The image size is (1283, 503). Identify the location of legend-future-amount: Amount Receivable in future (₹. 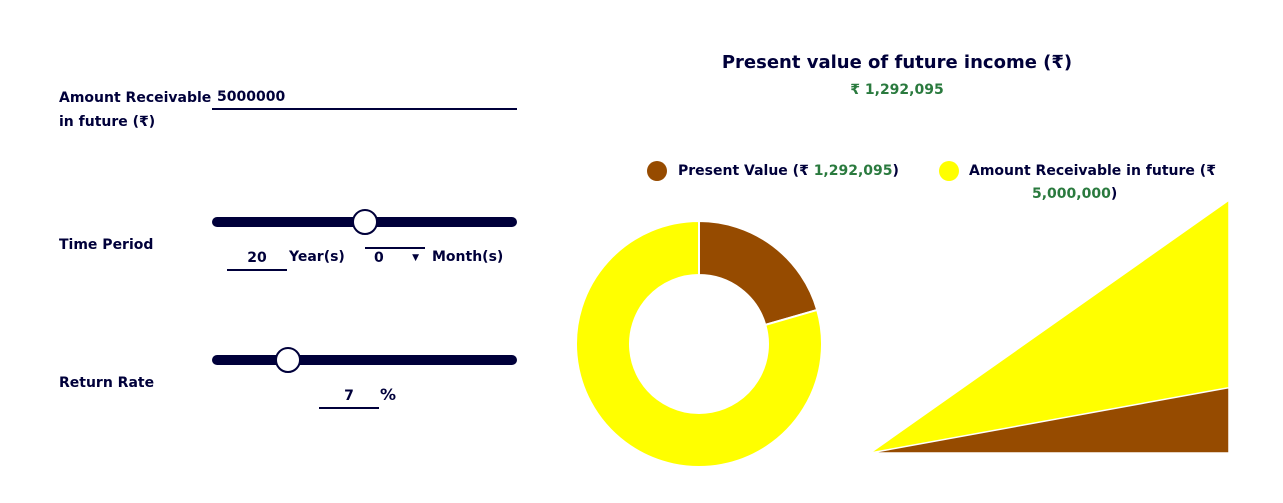
(1092, 171).